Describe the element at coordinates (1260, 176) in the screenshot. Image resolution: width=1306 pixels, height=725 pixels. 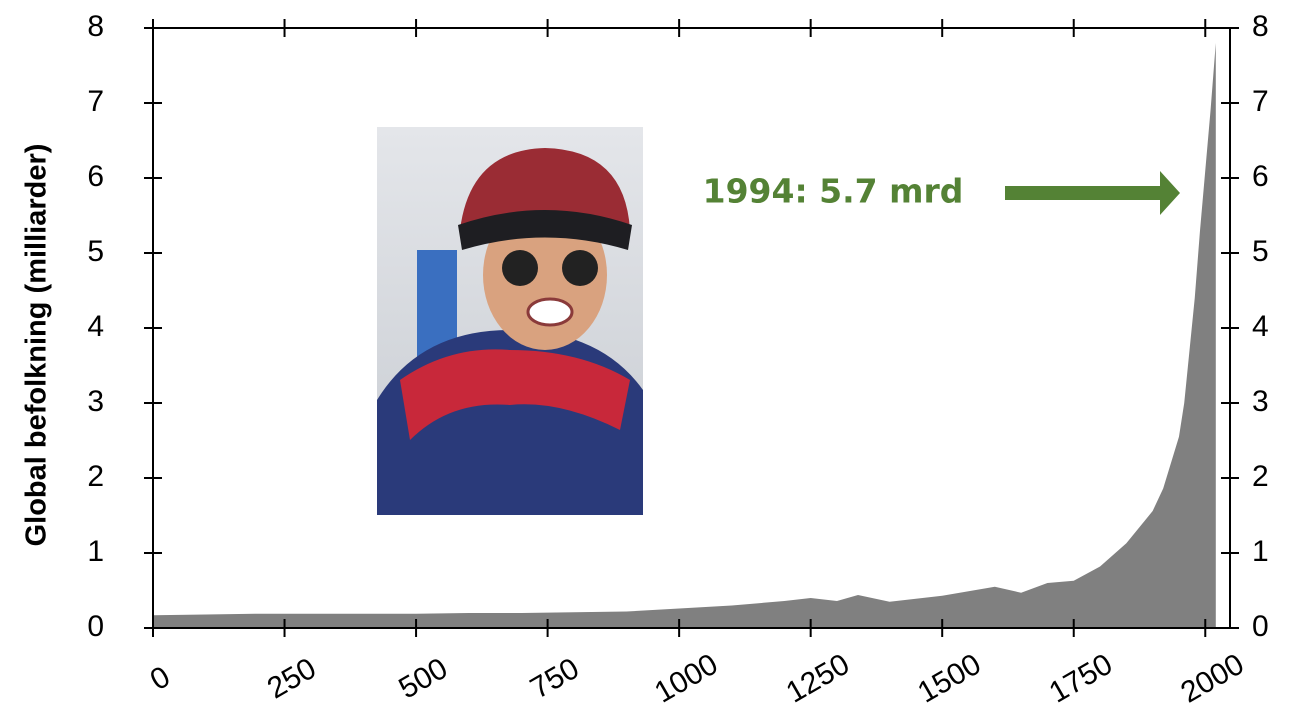
I see `y2-tick-label: 6` at that location.